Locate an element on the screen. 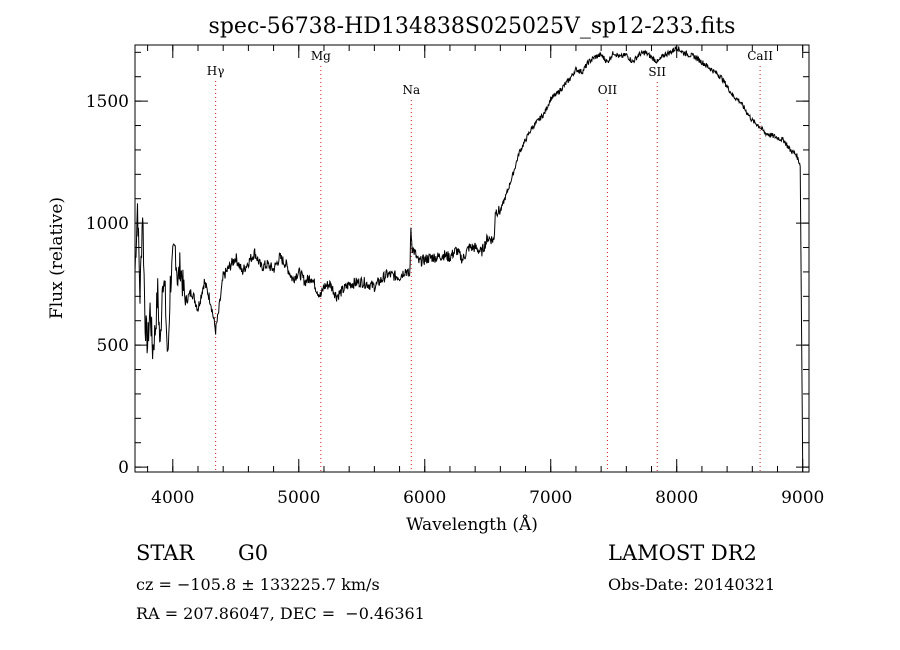  observation-date: Obs-Date: 20140321 is located at coordinates (692, 584).